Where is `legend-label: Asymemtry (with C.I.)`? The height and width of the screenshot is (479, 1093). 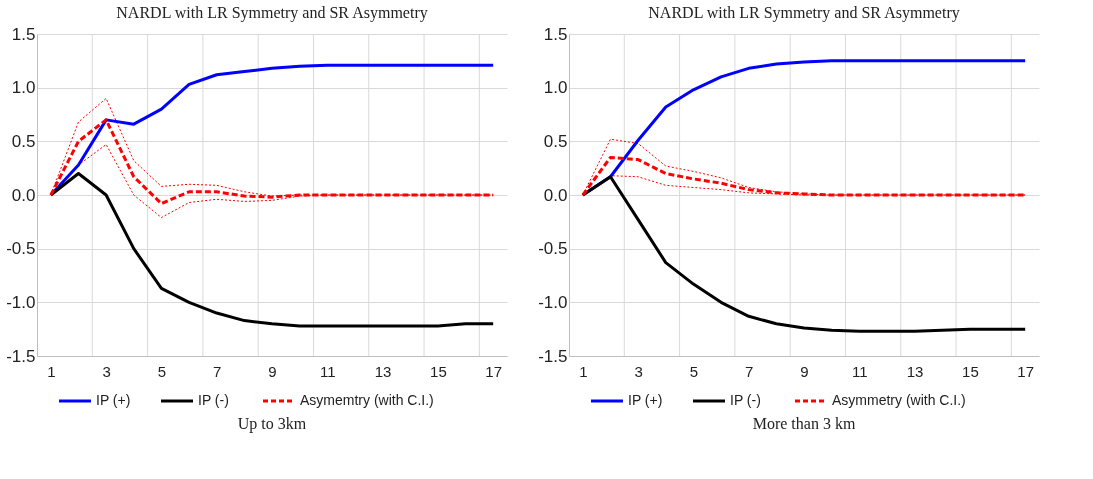
legend-label: Asymemtry (with C.I.) is located at coordinates (367, 400).